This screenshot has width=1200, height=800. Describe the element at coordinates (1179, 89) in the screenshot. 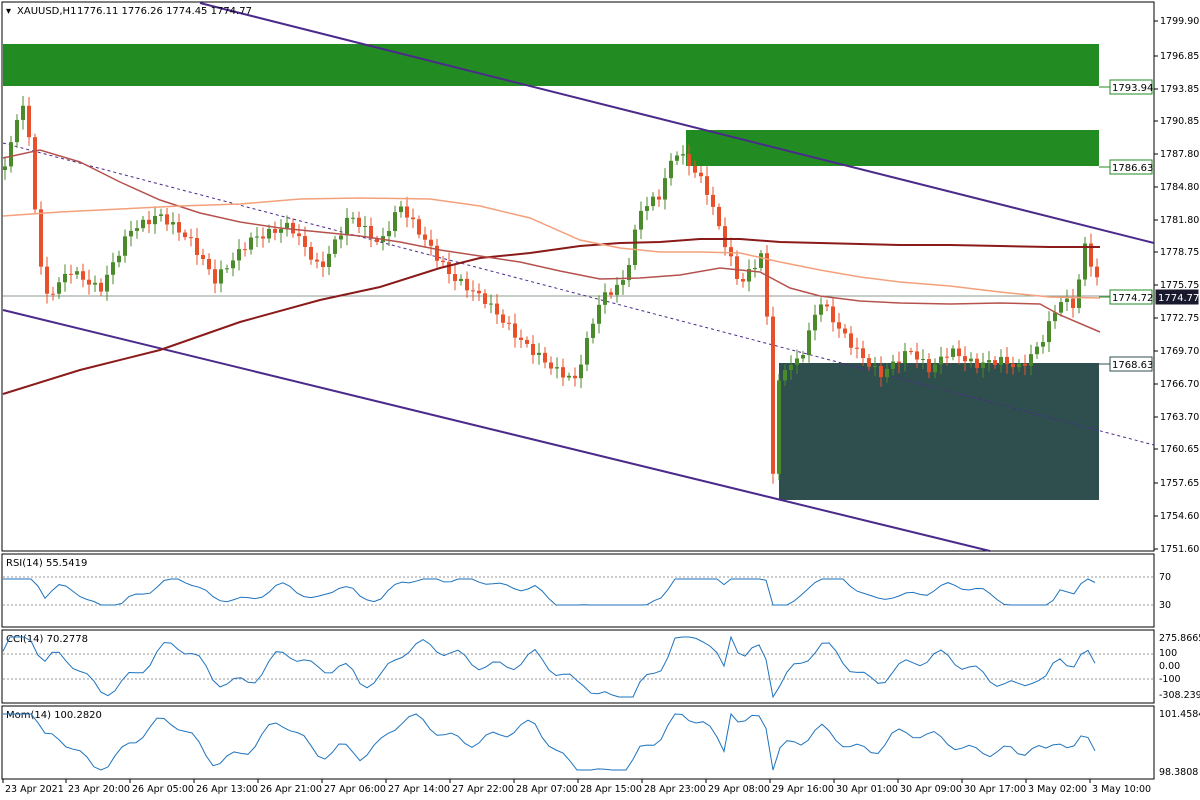

I see `price-tick-label: 1793.85` at that location.